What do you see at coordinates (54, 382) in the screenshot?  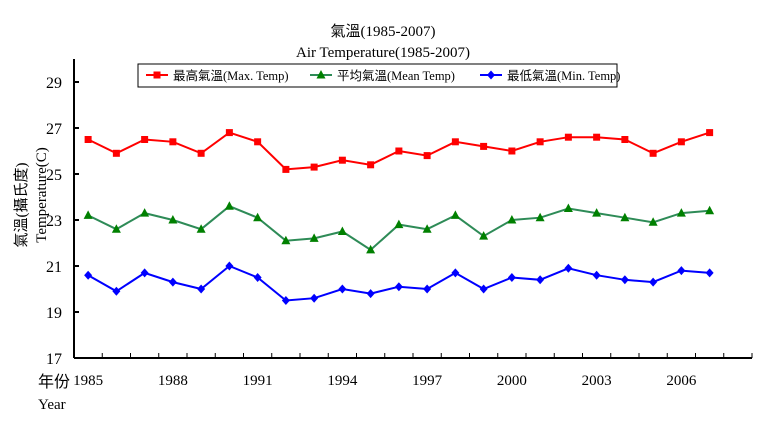 I see `x-axis-label-zh: 年份` at bounding box center [54, 382].